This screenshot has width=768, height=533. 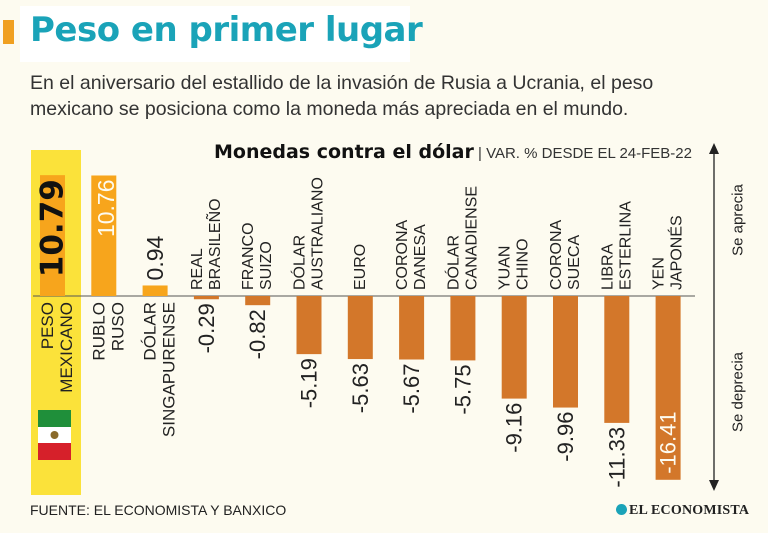 What do you see at coordinates (420, 257) in the screenshot?
I see `category-label-7-1: DANESA` at bounding box center [420, 257].